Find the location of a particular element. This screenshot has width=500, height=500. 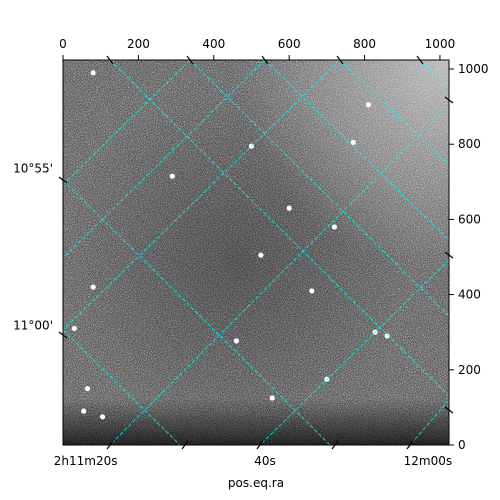

ra-tick-label: 40s is located at coordinates (265, 461).